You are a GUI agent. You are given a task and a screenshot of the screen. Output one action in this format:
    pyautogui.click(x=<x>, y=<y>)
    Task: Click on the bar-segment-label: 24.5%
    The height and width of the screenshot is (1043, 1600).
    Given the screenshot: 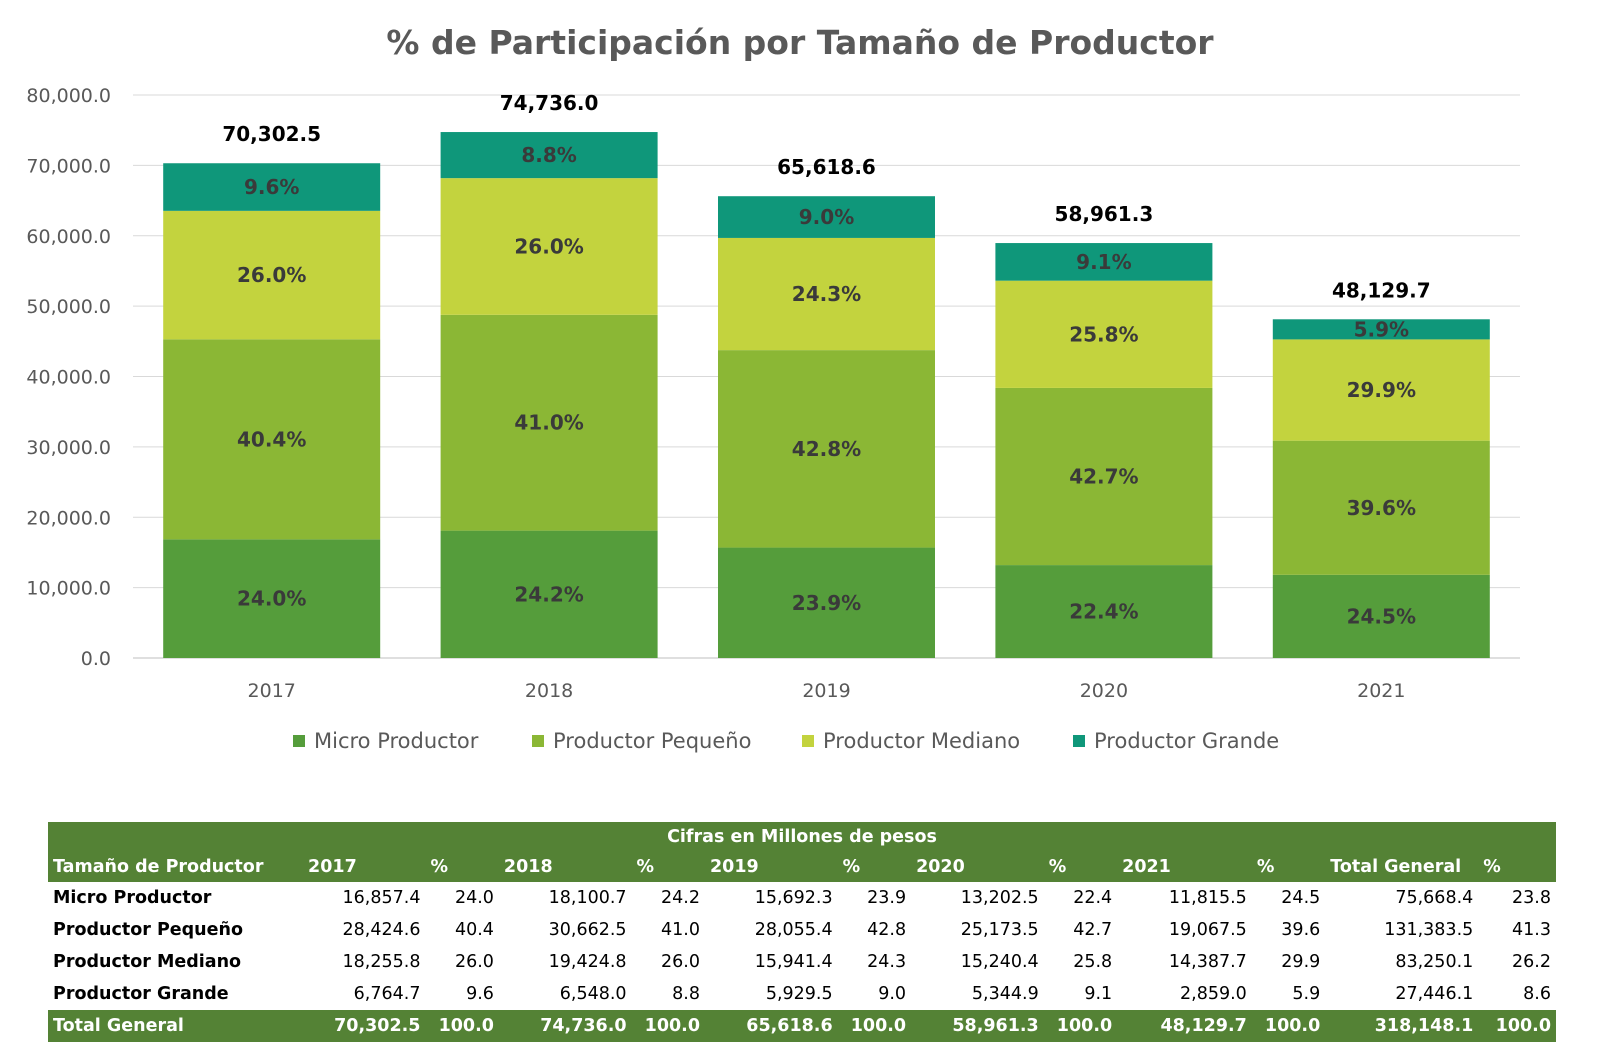 What is the action you would take?
    pyautogui.click(x=1381, y=616)
    